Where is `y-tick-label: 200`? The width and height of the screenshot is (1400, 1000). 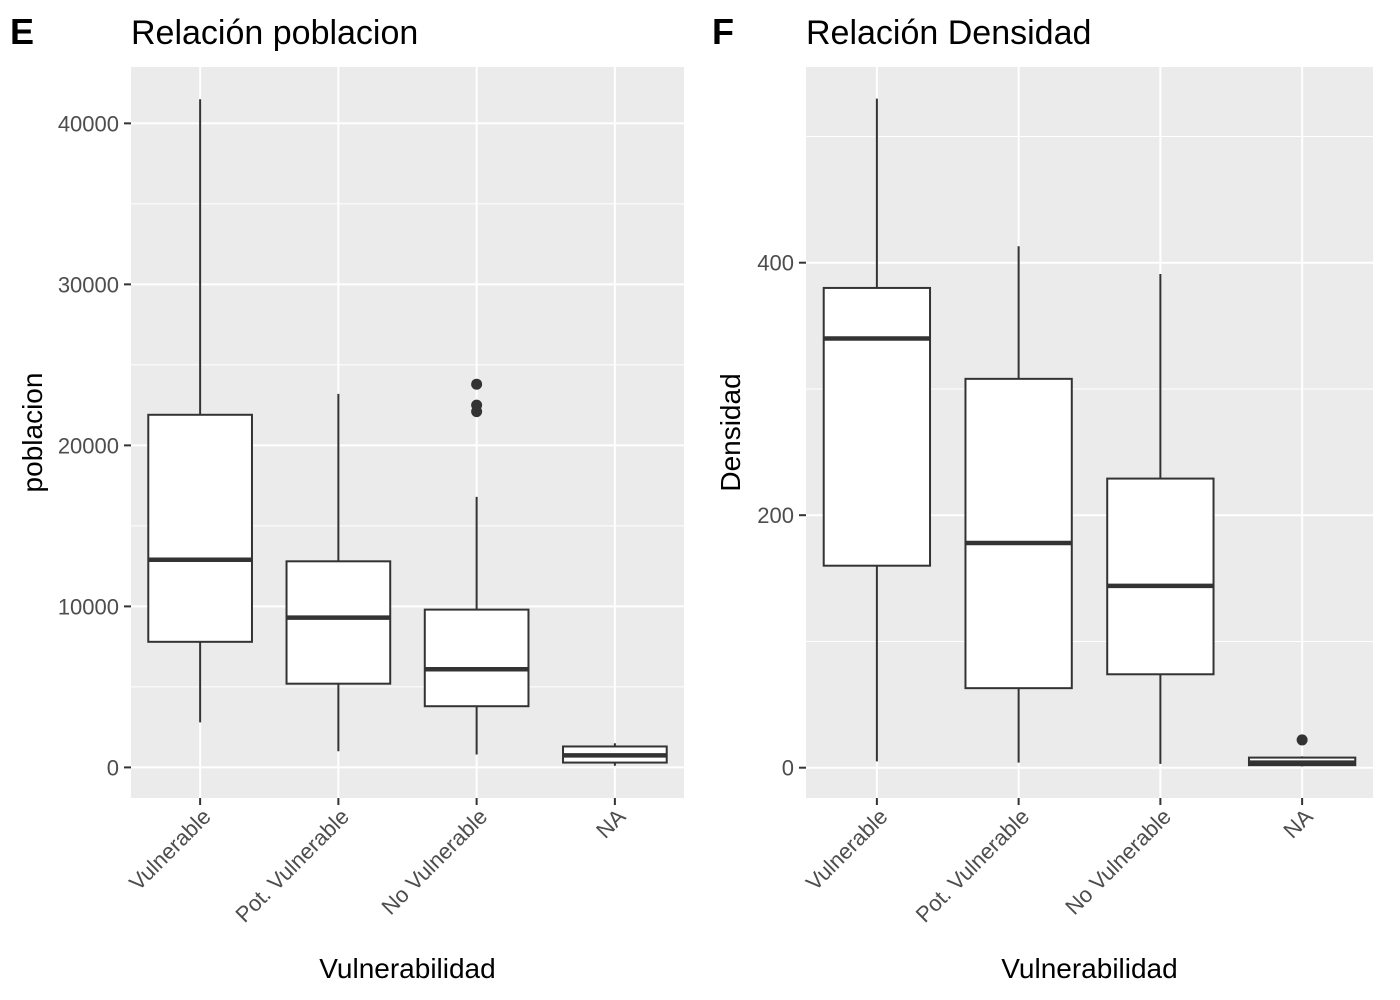 y-tick-label: 200 is located at coordinates (775, 515).